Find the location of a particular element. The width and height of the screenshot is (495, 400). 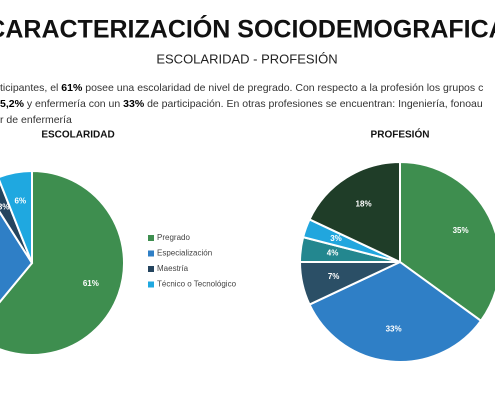

data-label: 7% is located at coordinates (334, 276).